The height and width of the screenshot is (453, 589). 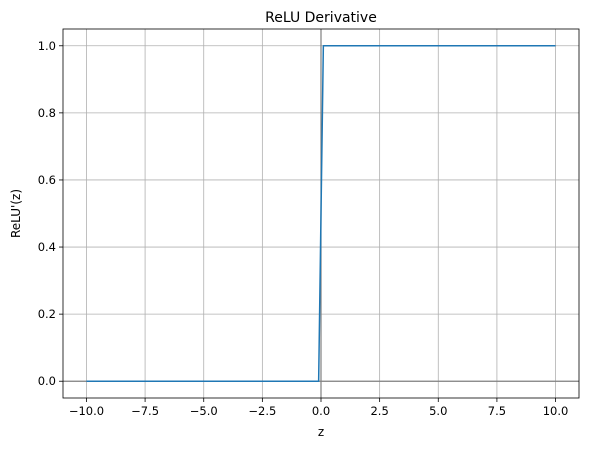 I want to click on y-tick-label: 0.8, so click(x=47, y=113).